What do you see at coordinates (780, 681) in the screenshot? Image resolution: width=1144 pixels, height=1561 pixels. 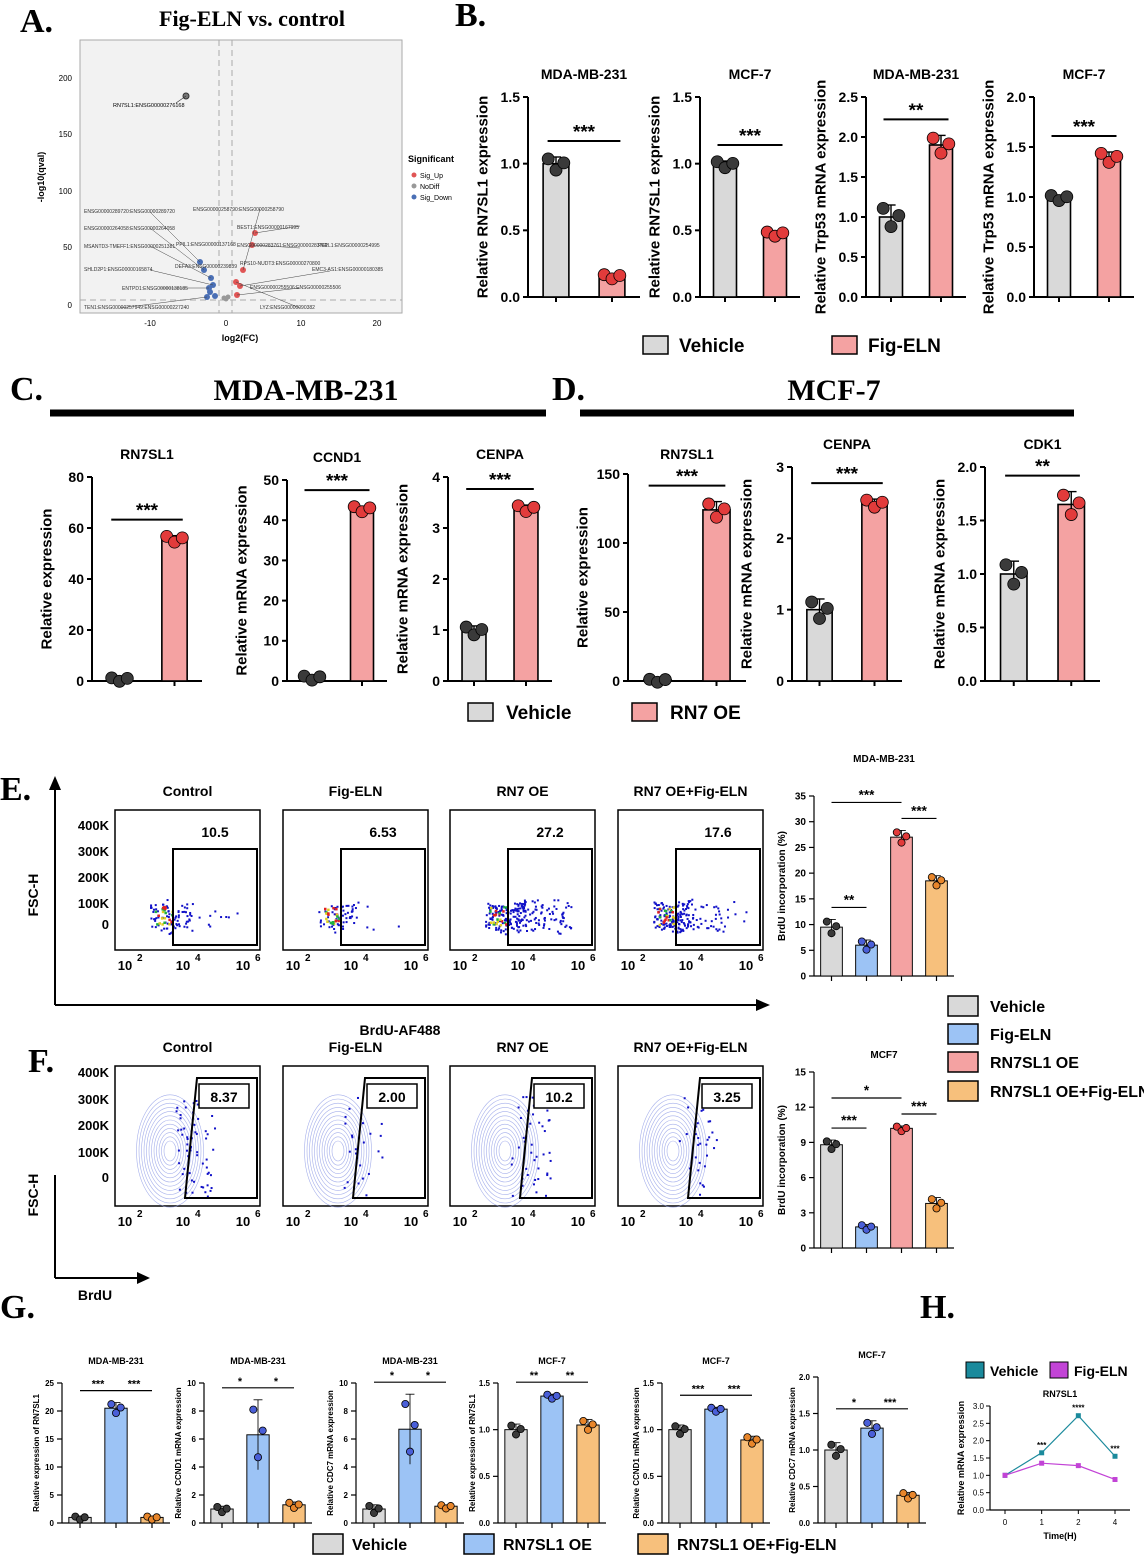 I see `y-tick-label: 0` at bounding box center [780, 681].